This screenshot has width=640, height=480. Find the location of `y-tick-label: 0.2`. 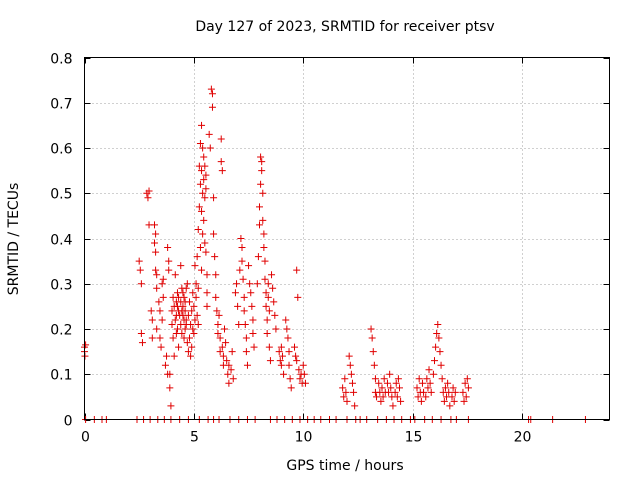

y-tick-label: 0.2 is located at coordinates (61, 331).